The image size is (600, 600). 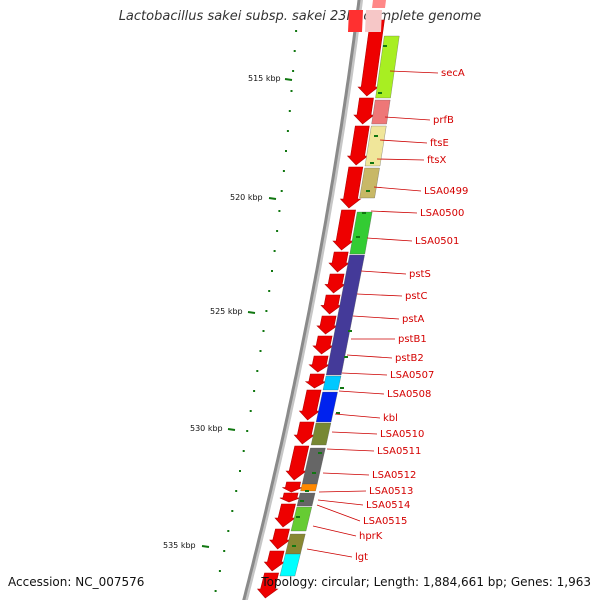 I want to click on gene-label: kbl, so click(x=390, y=418).